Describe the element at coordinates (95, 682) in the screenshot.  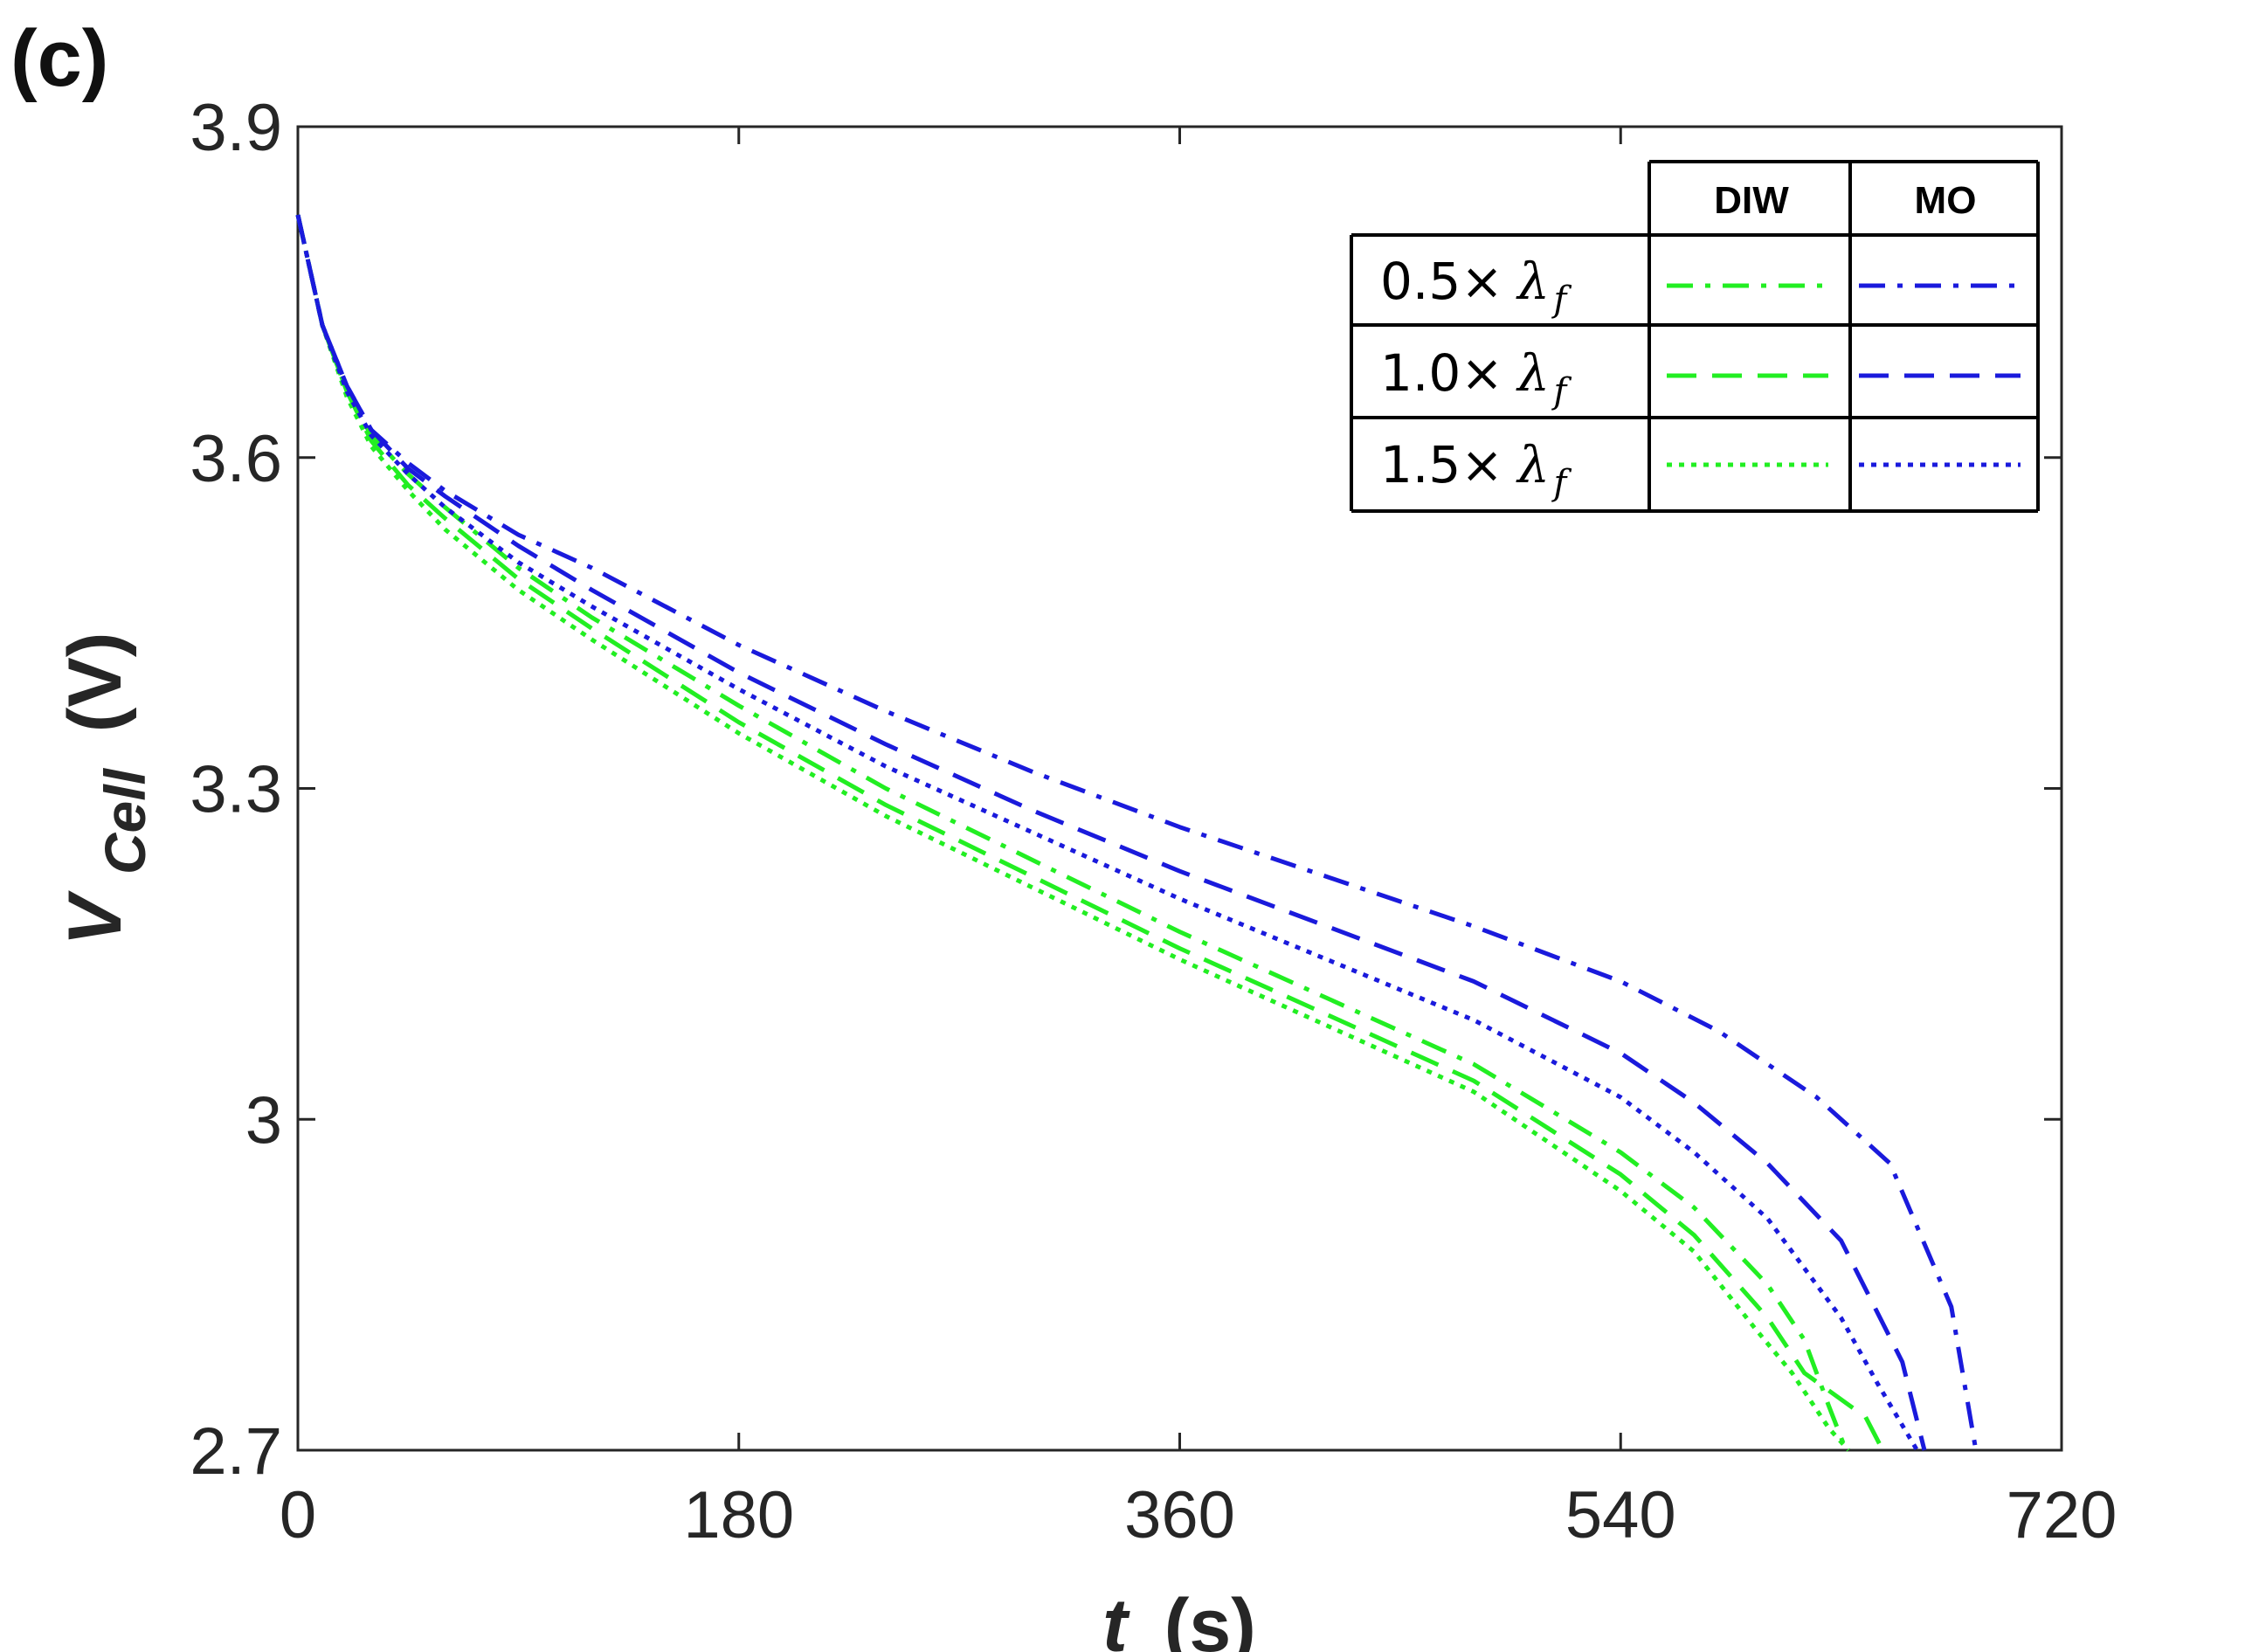
I see `y-axis-label-unit: (V)` at that location.